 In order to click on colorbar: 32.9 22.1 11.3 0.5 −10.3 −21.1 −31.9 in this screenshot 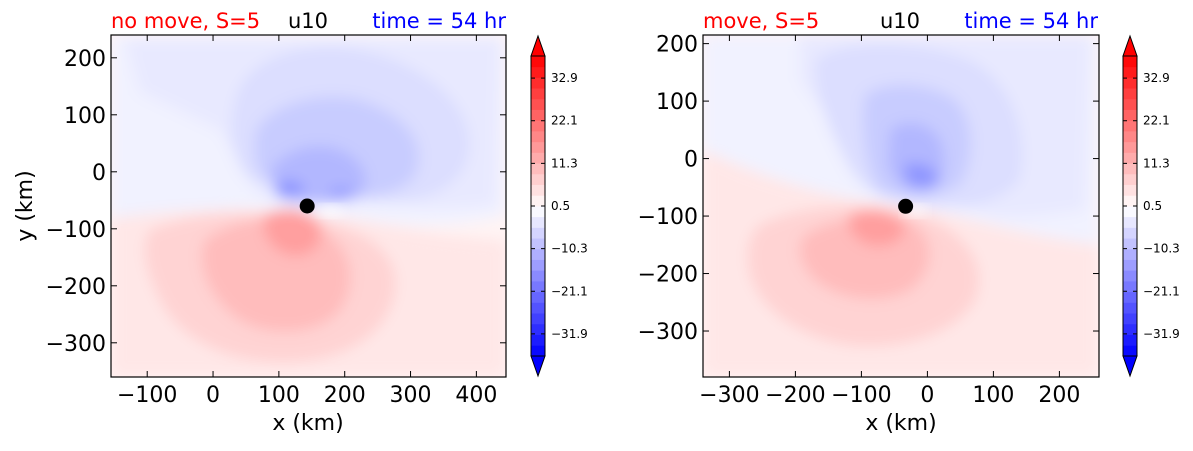, I will do `click(1151, 206)`.